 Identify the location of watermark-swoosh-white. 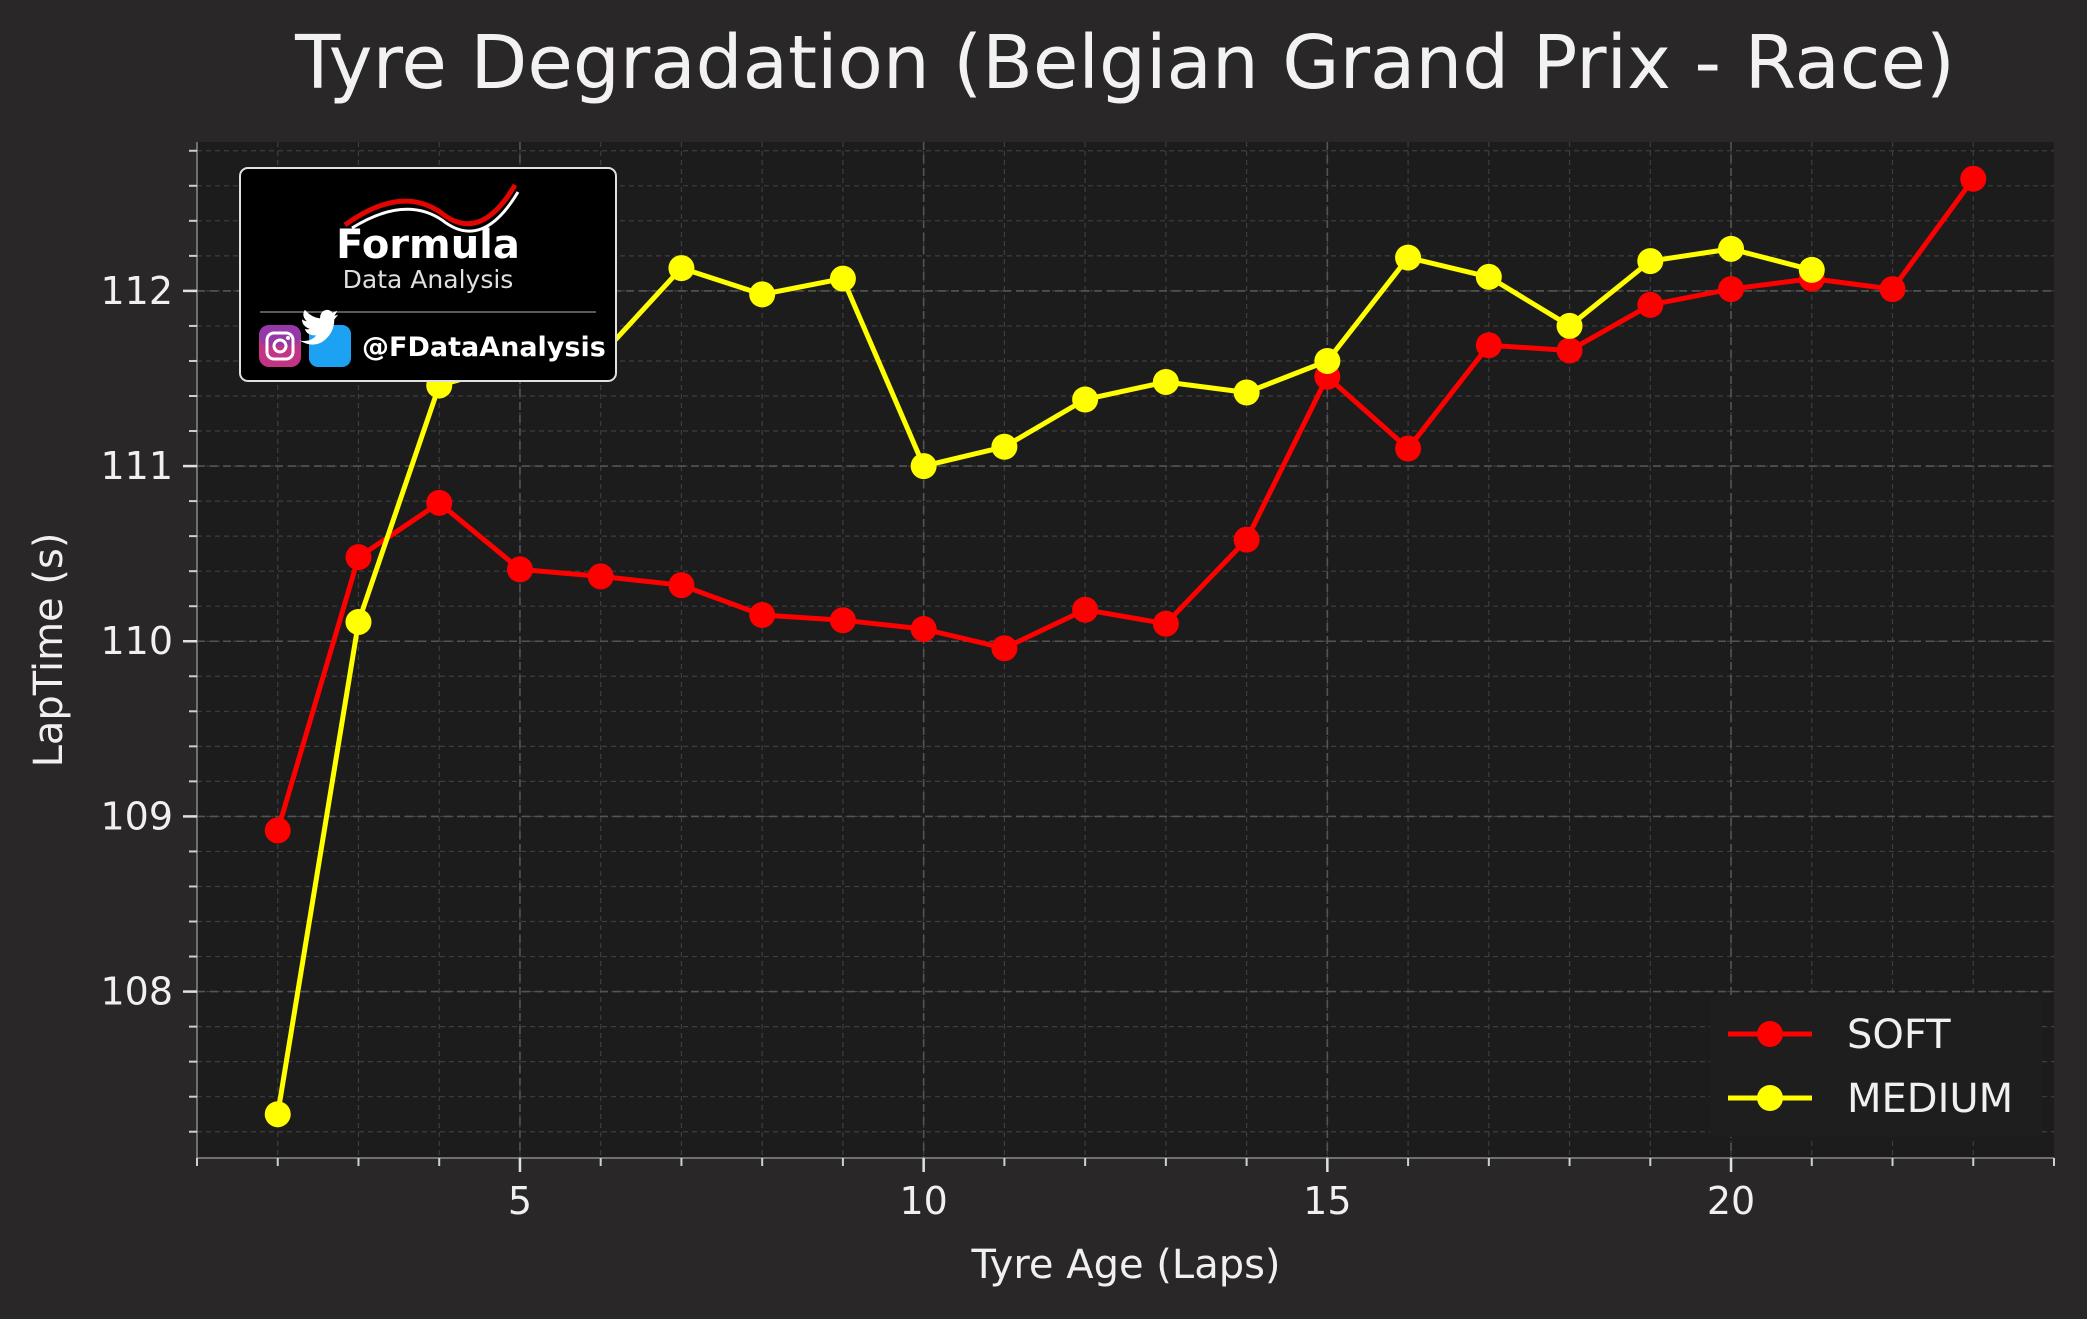
(435, 212).